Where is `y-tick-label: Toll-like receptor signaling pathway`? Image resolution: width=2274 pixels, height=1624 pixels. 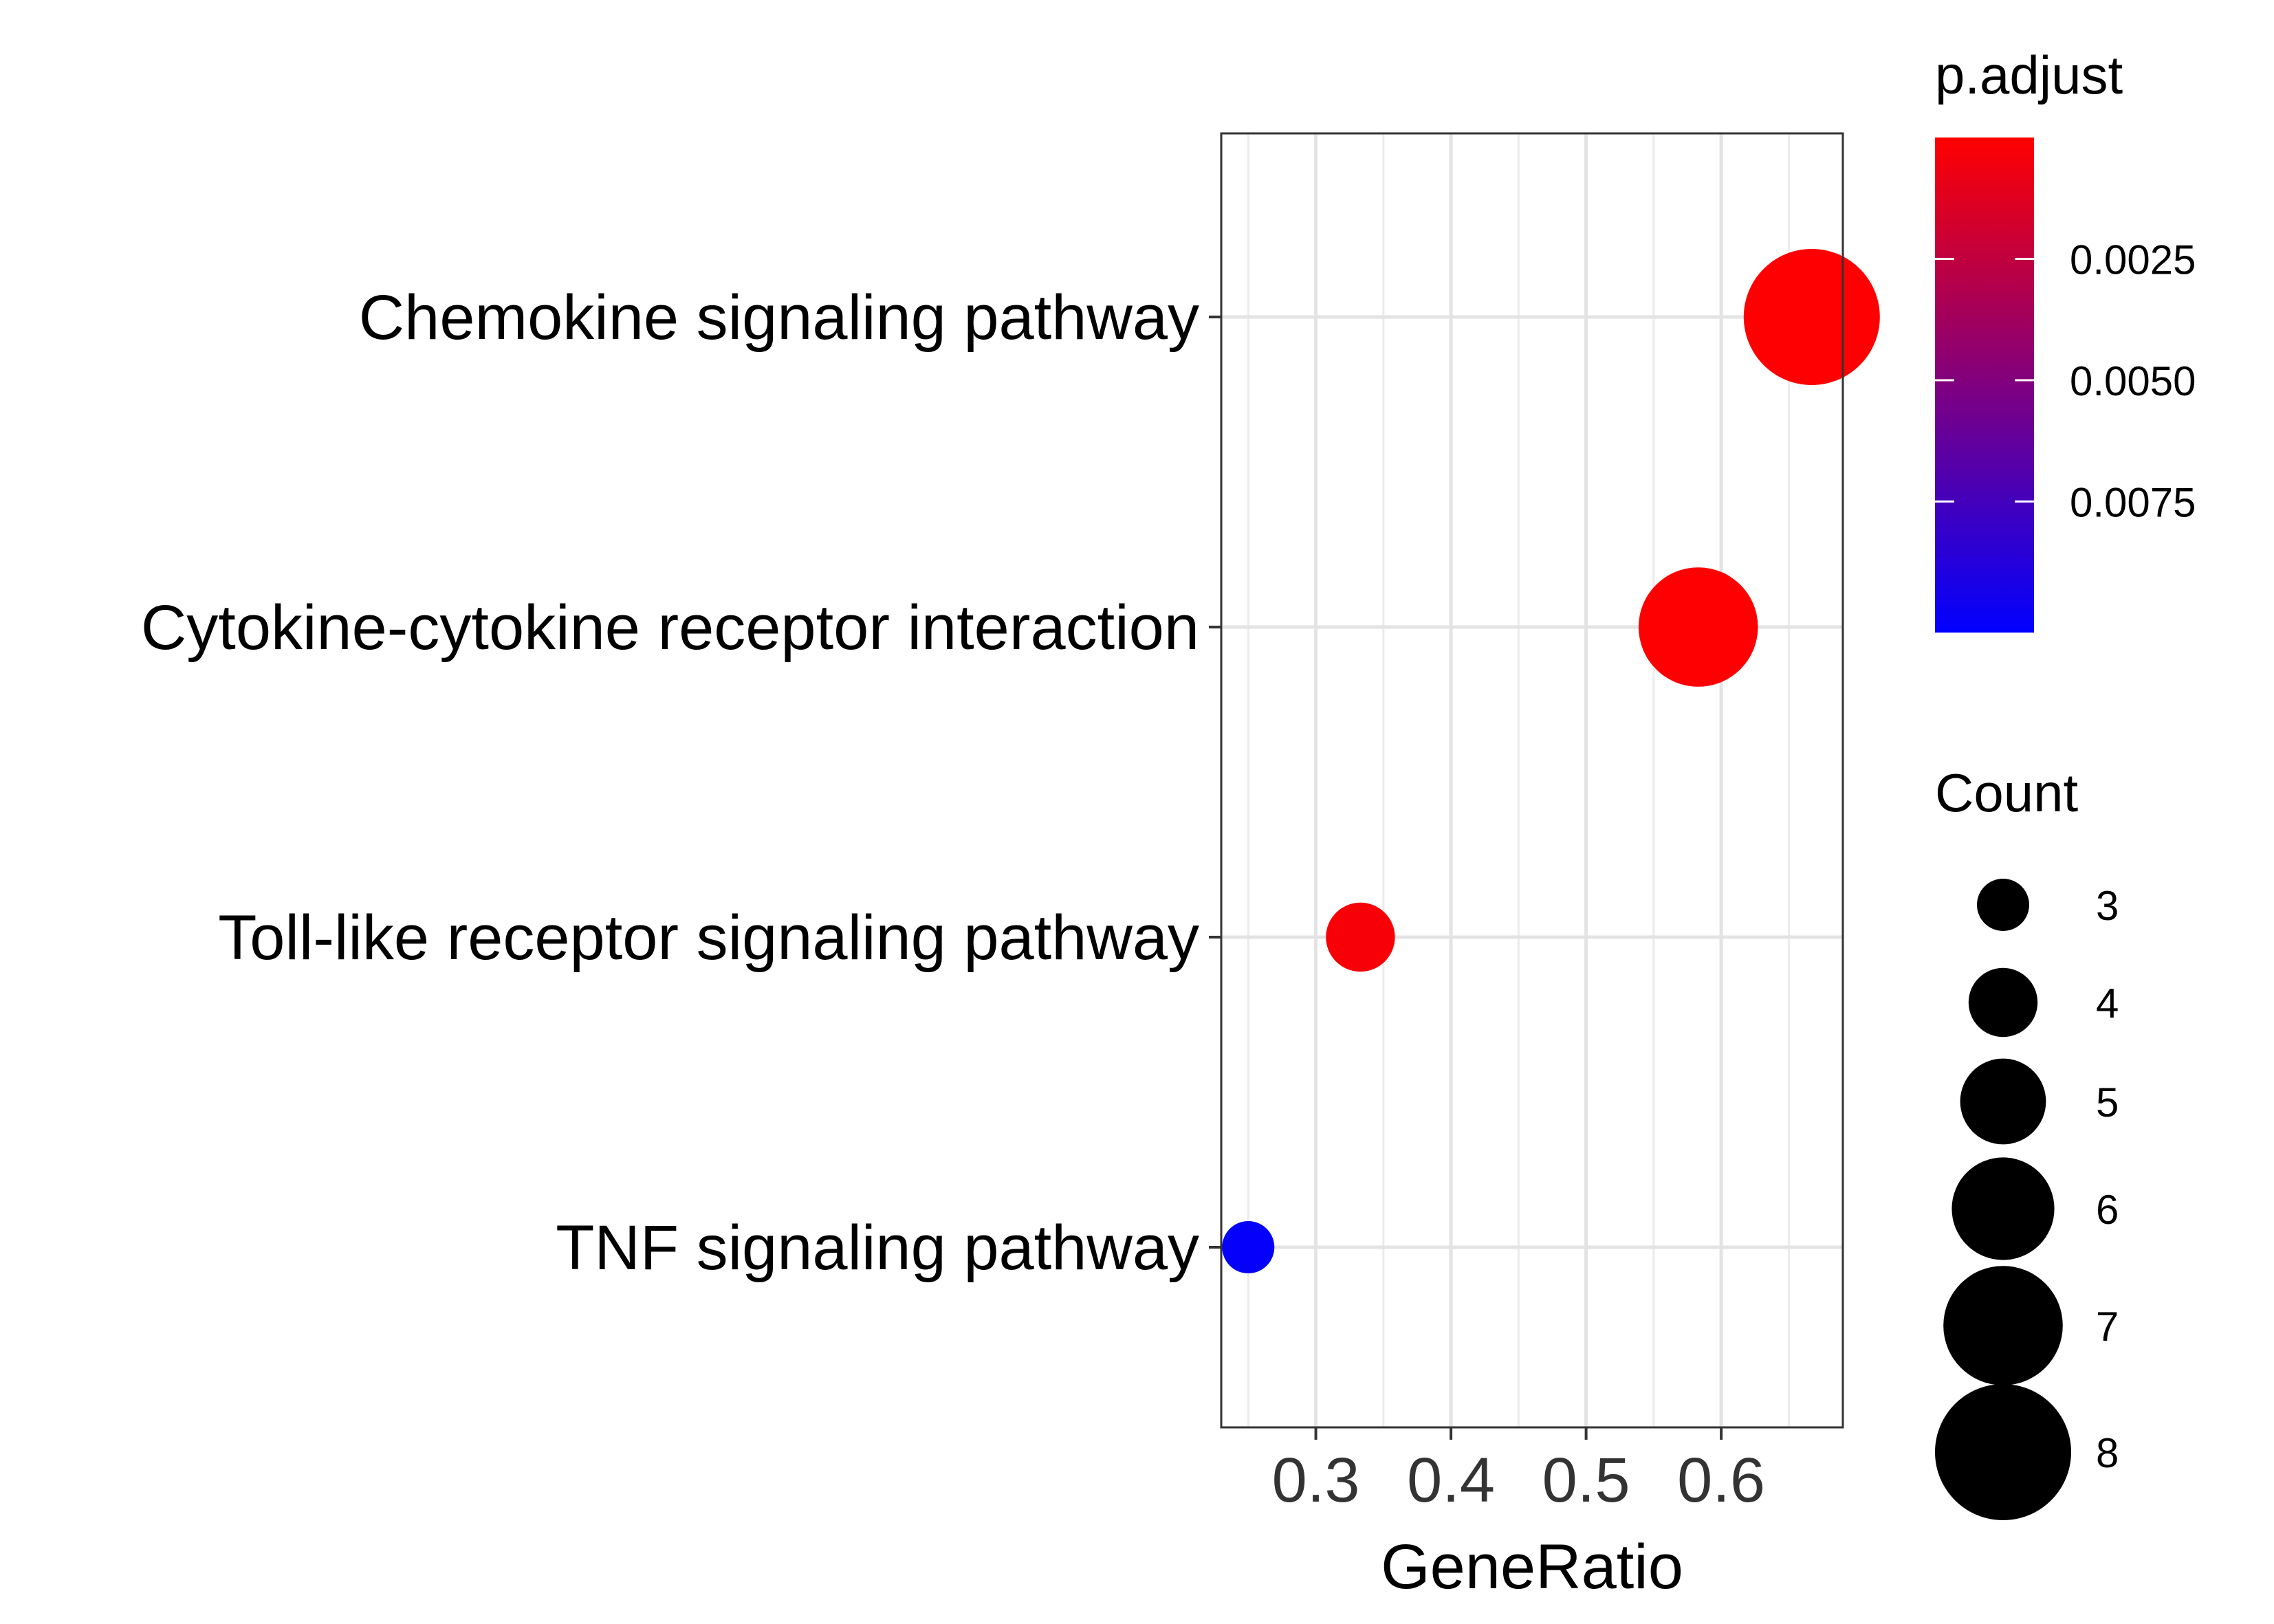
y-tick-label: Toll-like receptor signaling pathway is located at coordinates (708, 938).